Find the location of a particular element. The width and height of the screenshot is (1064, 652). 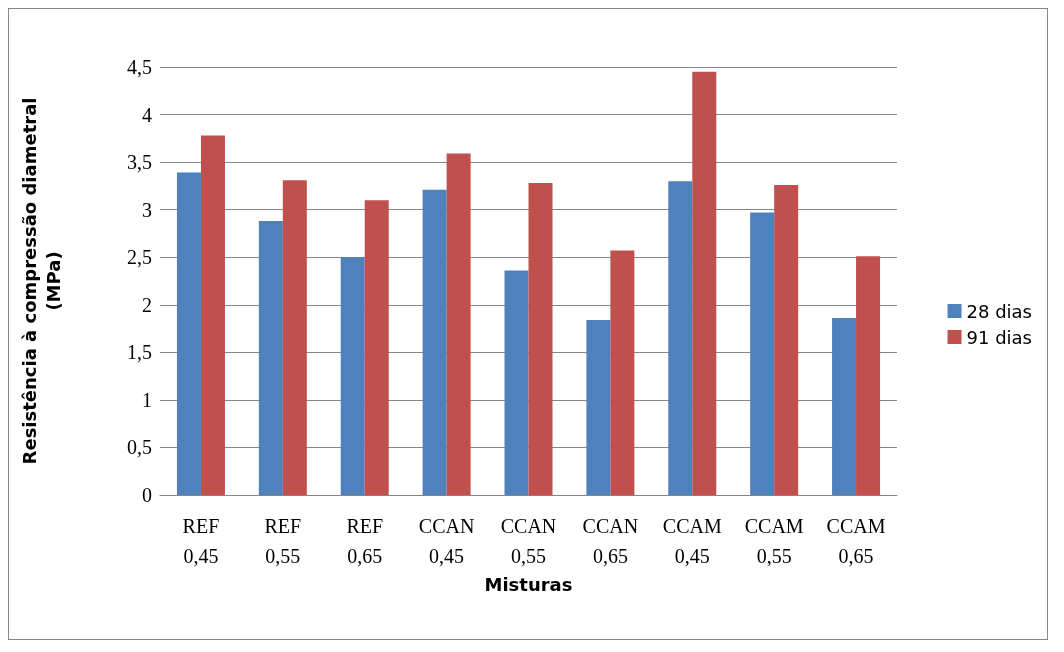

y-axis-title: Resistência à compressão diametral (MPa) is located at coordinates (41, 281).